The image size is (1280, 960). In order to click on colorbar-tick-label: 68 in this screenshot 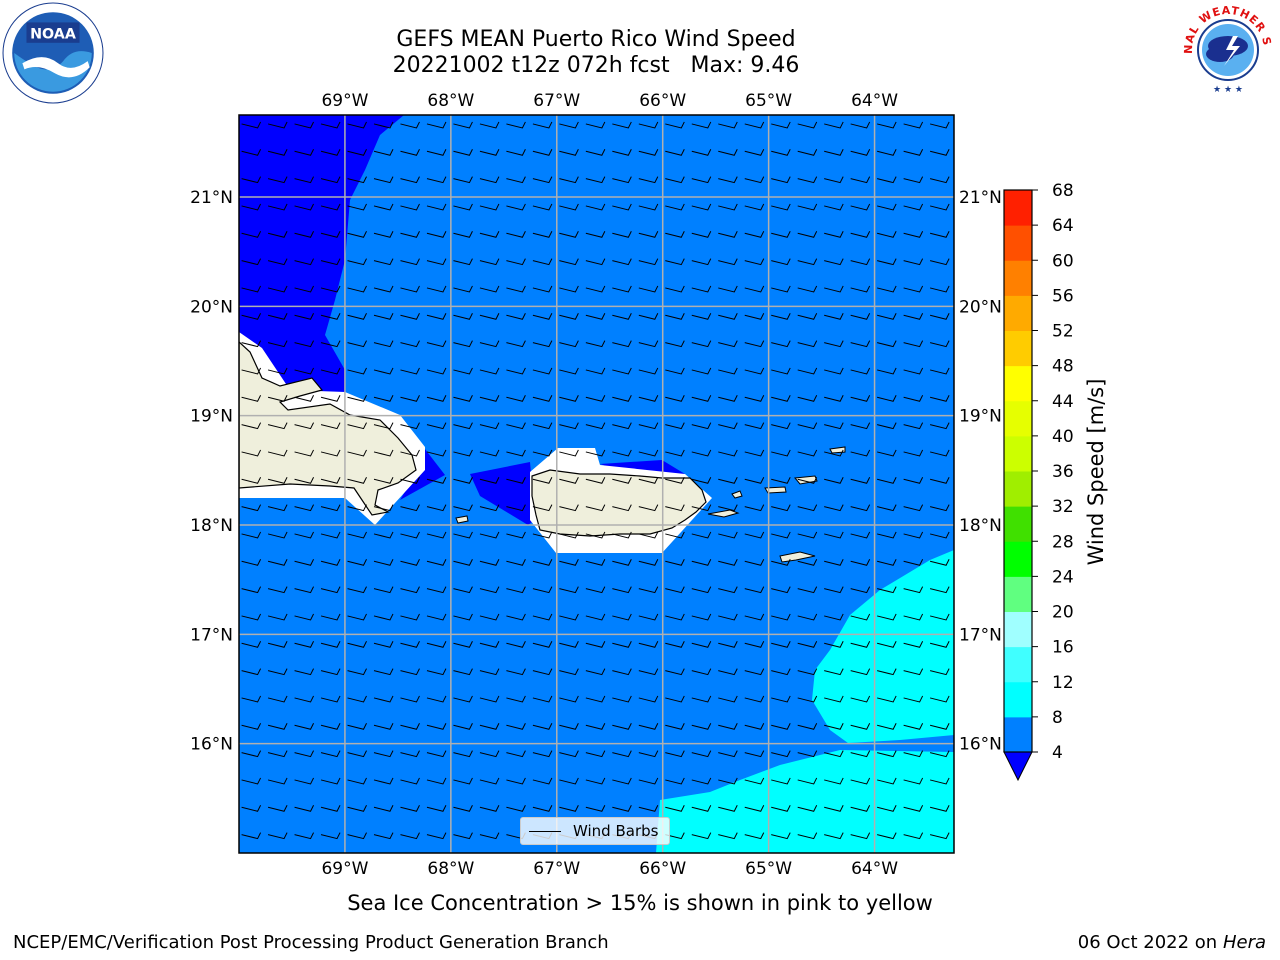, I will do `click(1063, 191)`.